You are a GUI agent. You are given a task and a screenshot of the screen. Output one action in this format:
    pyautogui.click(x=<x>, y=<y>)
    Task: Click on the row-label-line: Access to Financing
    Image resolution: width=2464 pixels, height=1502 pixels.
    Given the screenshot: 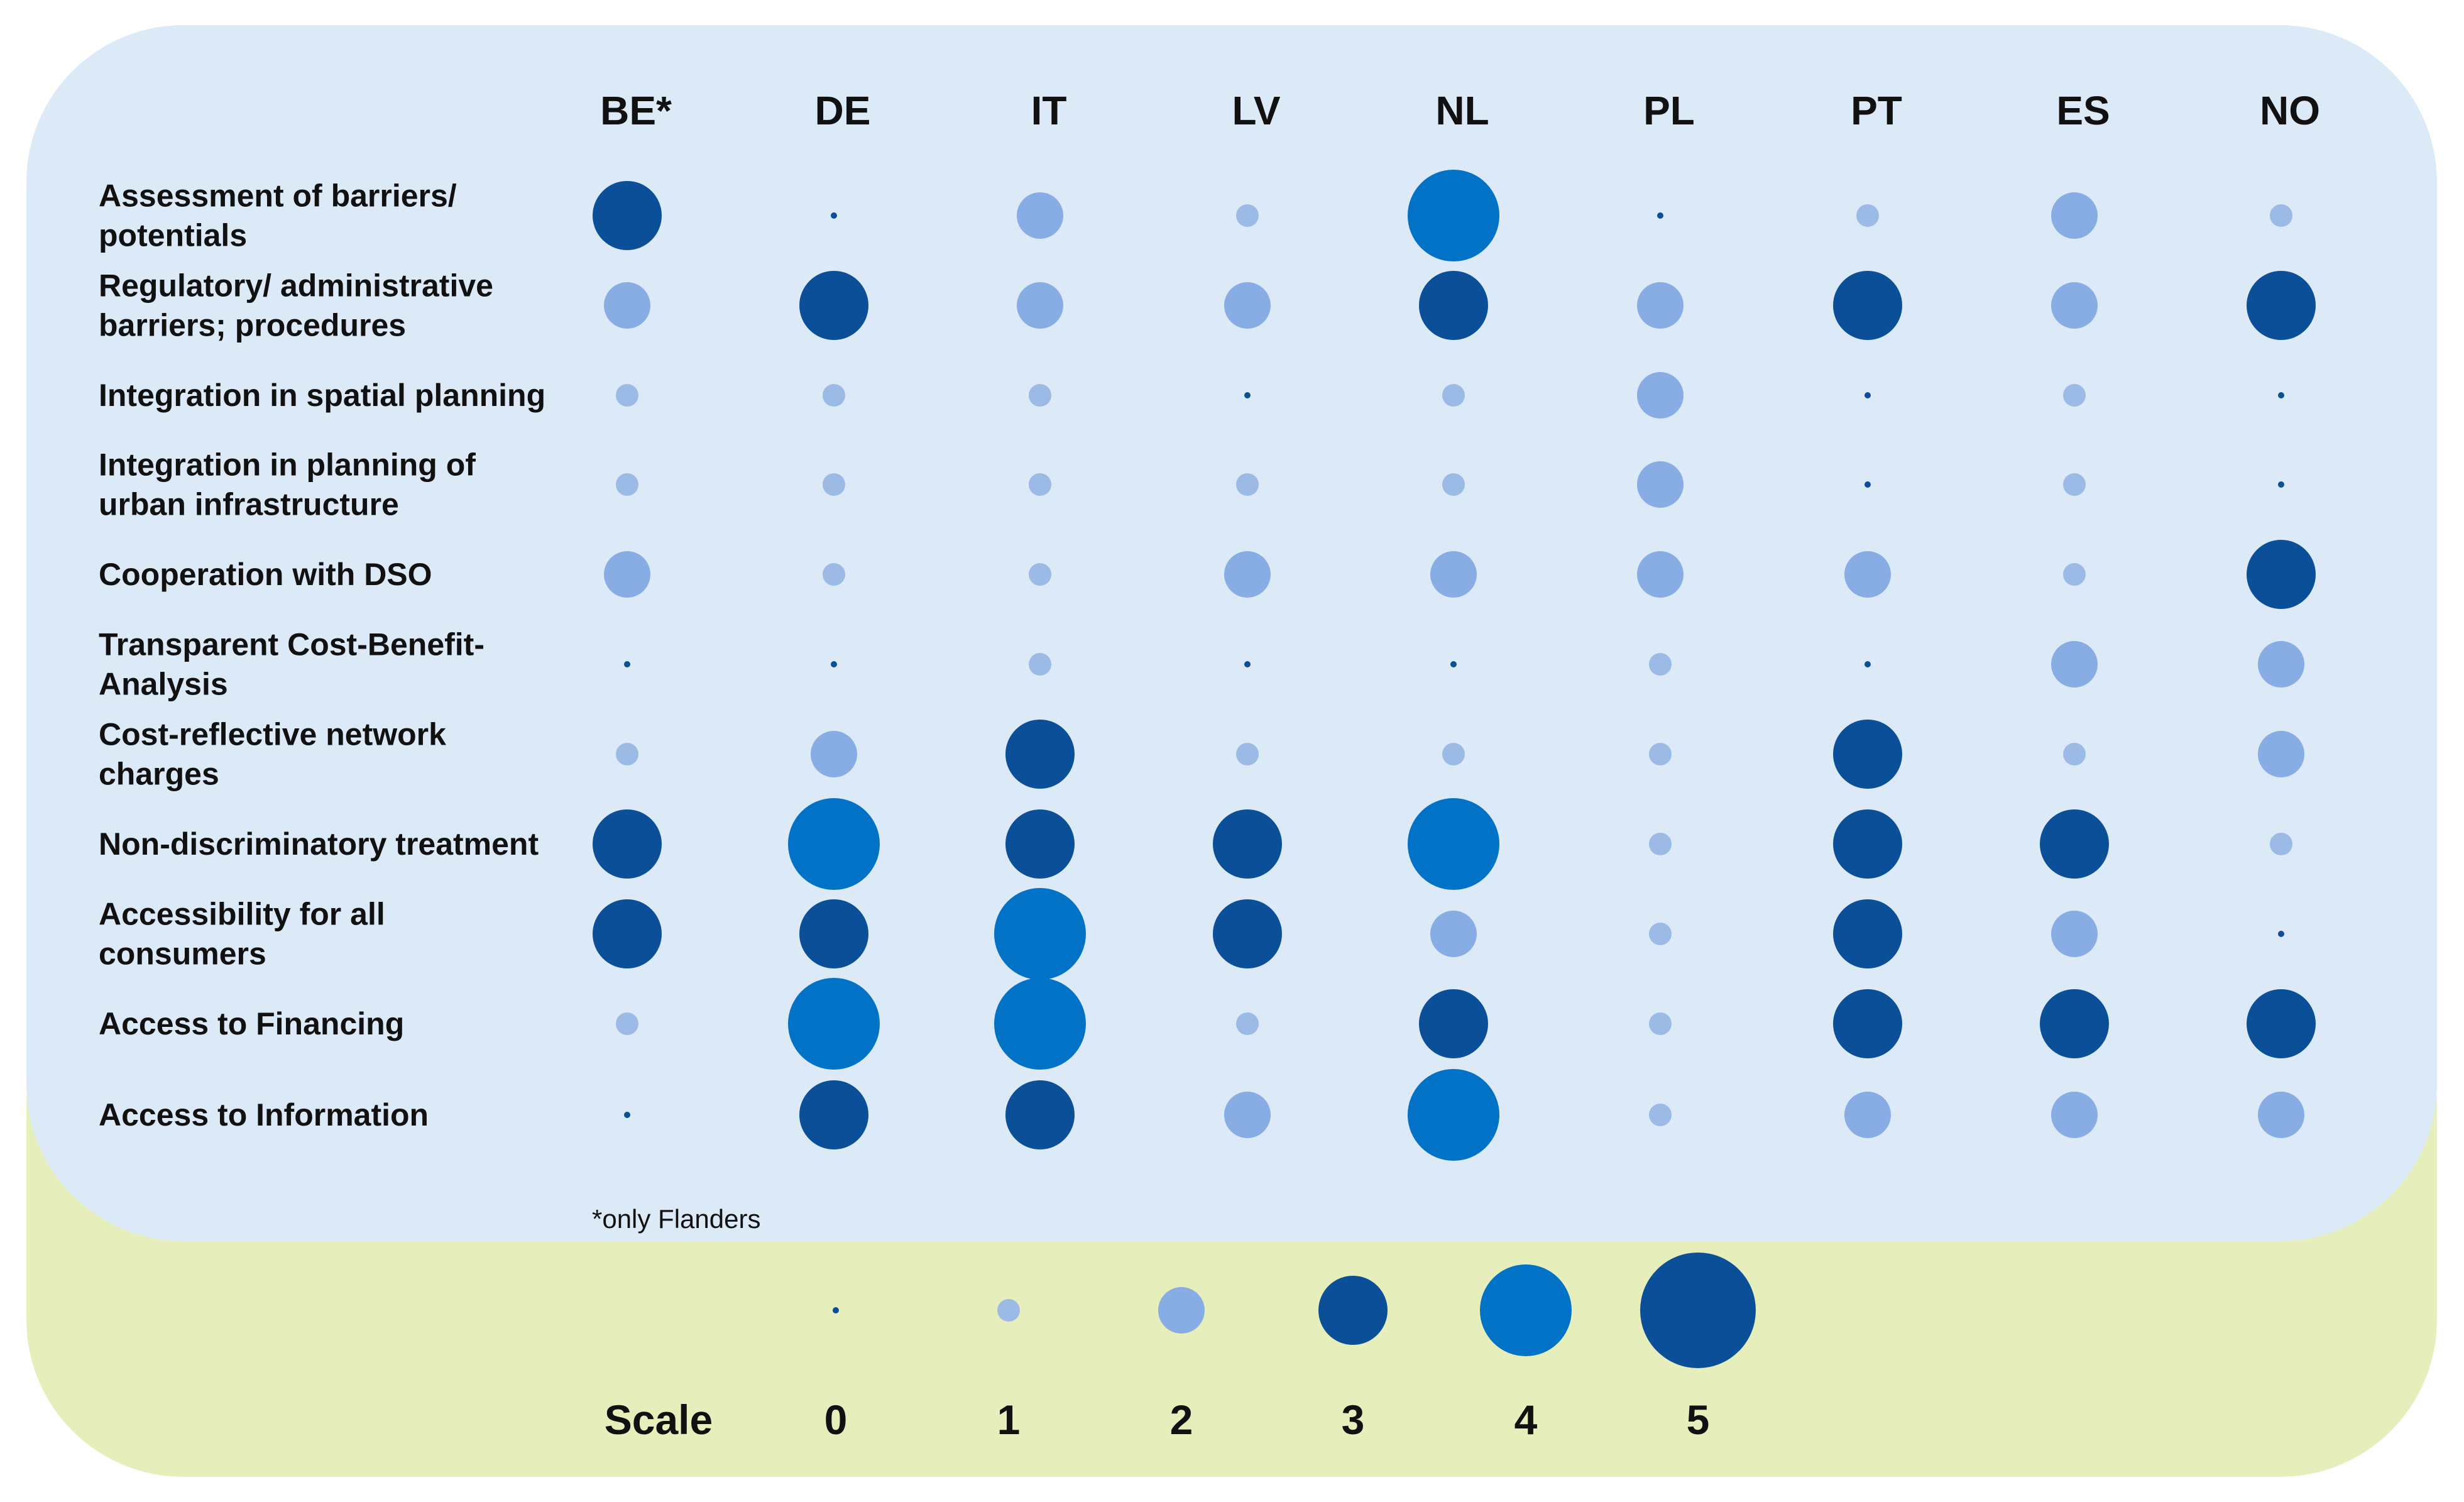 What is the action you would take?
    pyautogui.click(x=252, y=1023)
    